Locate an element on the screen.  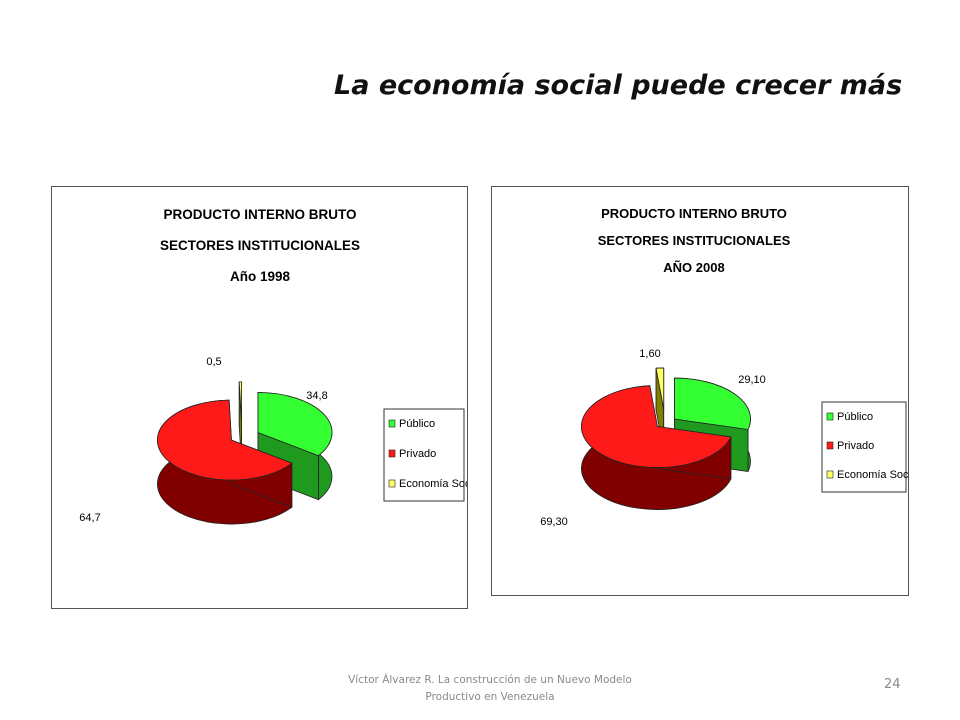
value-label-economia-social: 1,60 is located at coordinates (649, 354).